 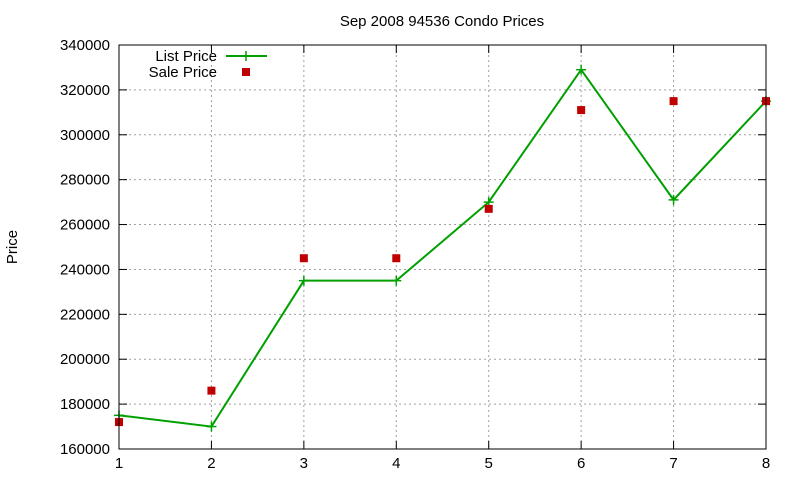 What do you see at coordinates (85, 90) in the screenshot?
I see `y-tick-label: 320000` at bounding box center [85, 90].